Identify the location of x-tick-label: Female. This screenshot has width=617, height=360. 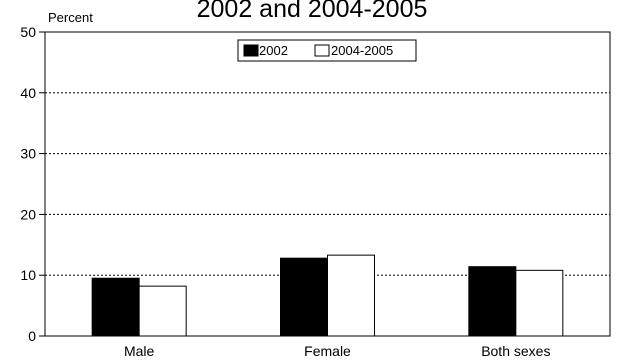
(327, 351).